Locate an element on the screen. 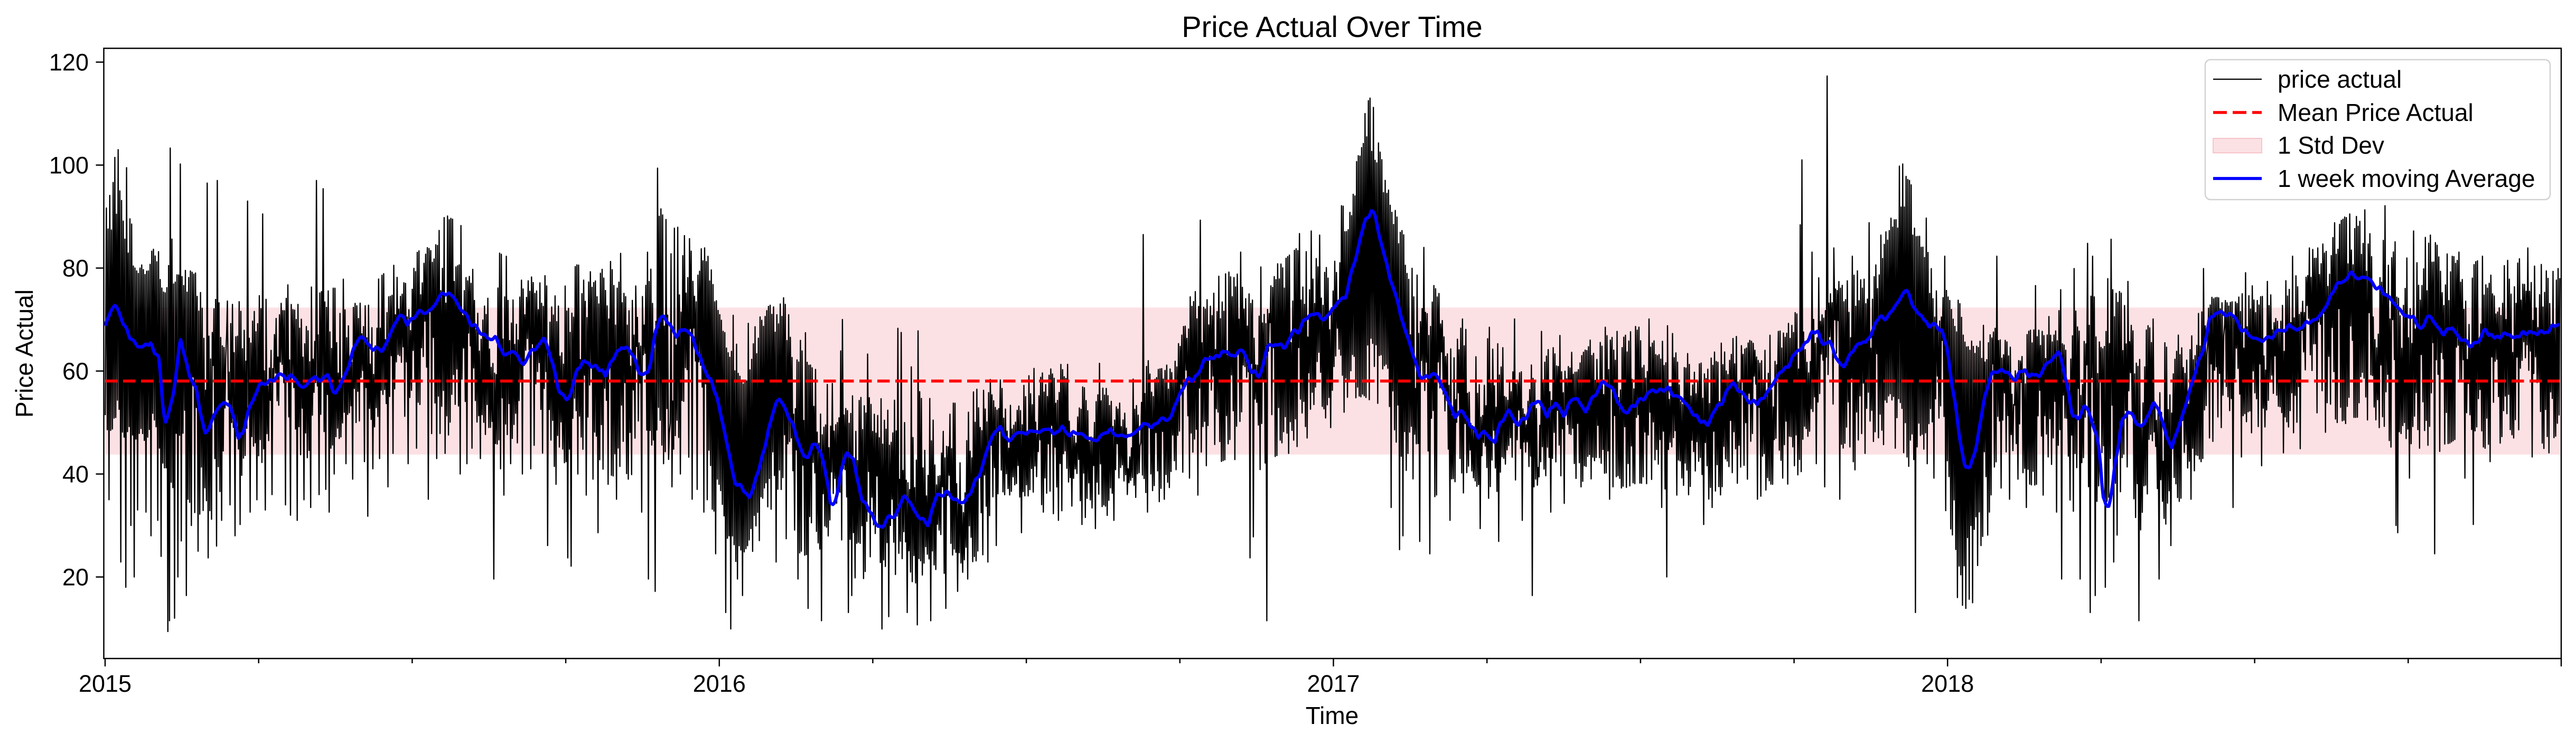 Image resolution: width=2576 pixels, height=743 pixels. svg-text: 1 Std Dev is located at coordinates (2331, 145).